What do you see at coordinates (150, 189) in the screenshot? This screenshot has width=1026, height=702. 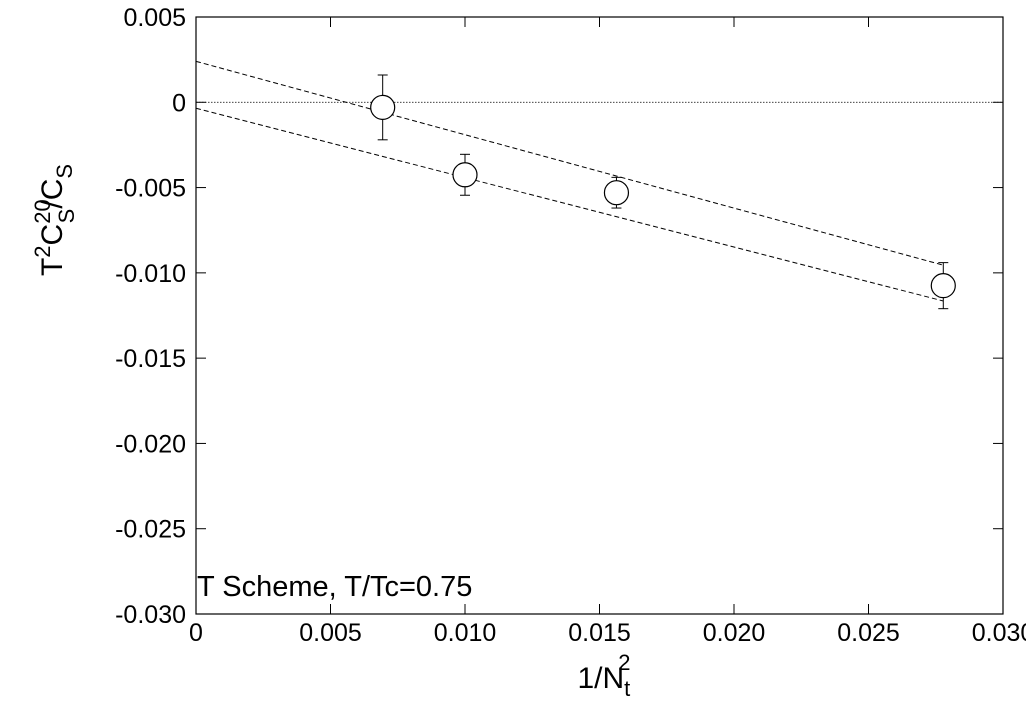 I see `y-tick-label: -0.005` at bounding box center [150, 189].